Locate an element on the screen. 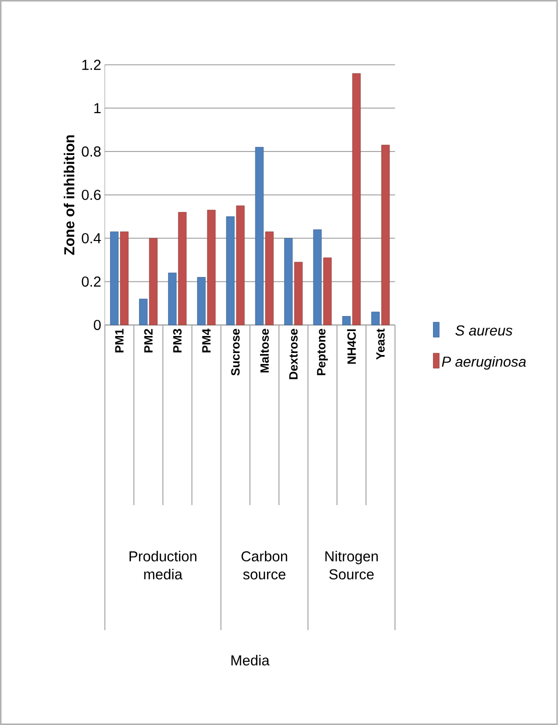  x-tick-label: Maltose is located at coordinates (264, 350).